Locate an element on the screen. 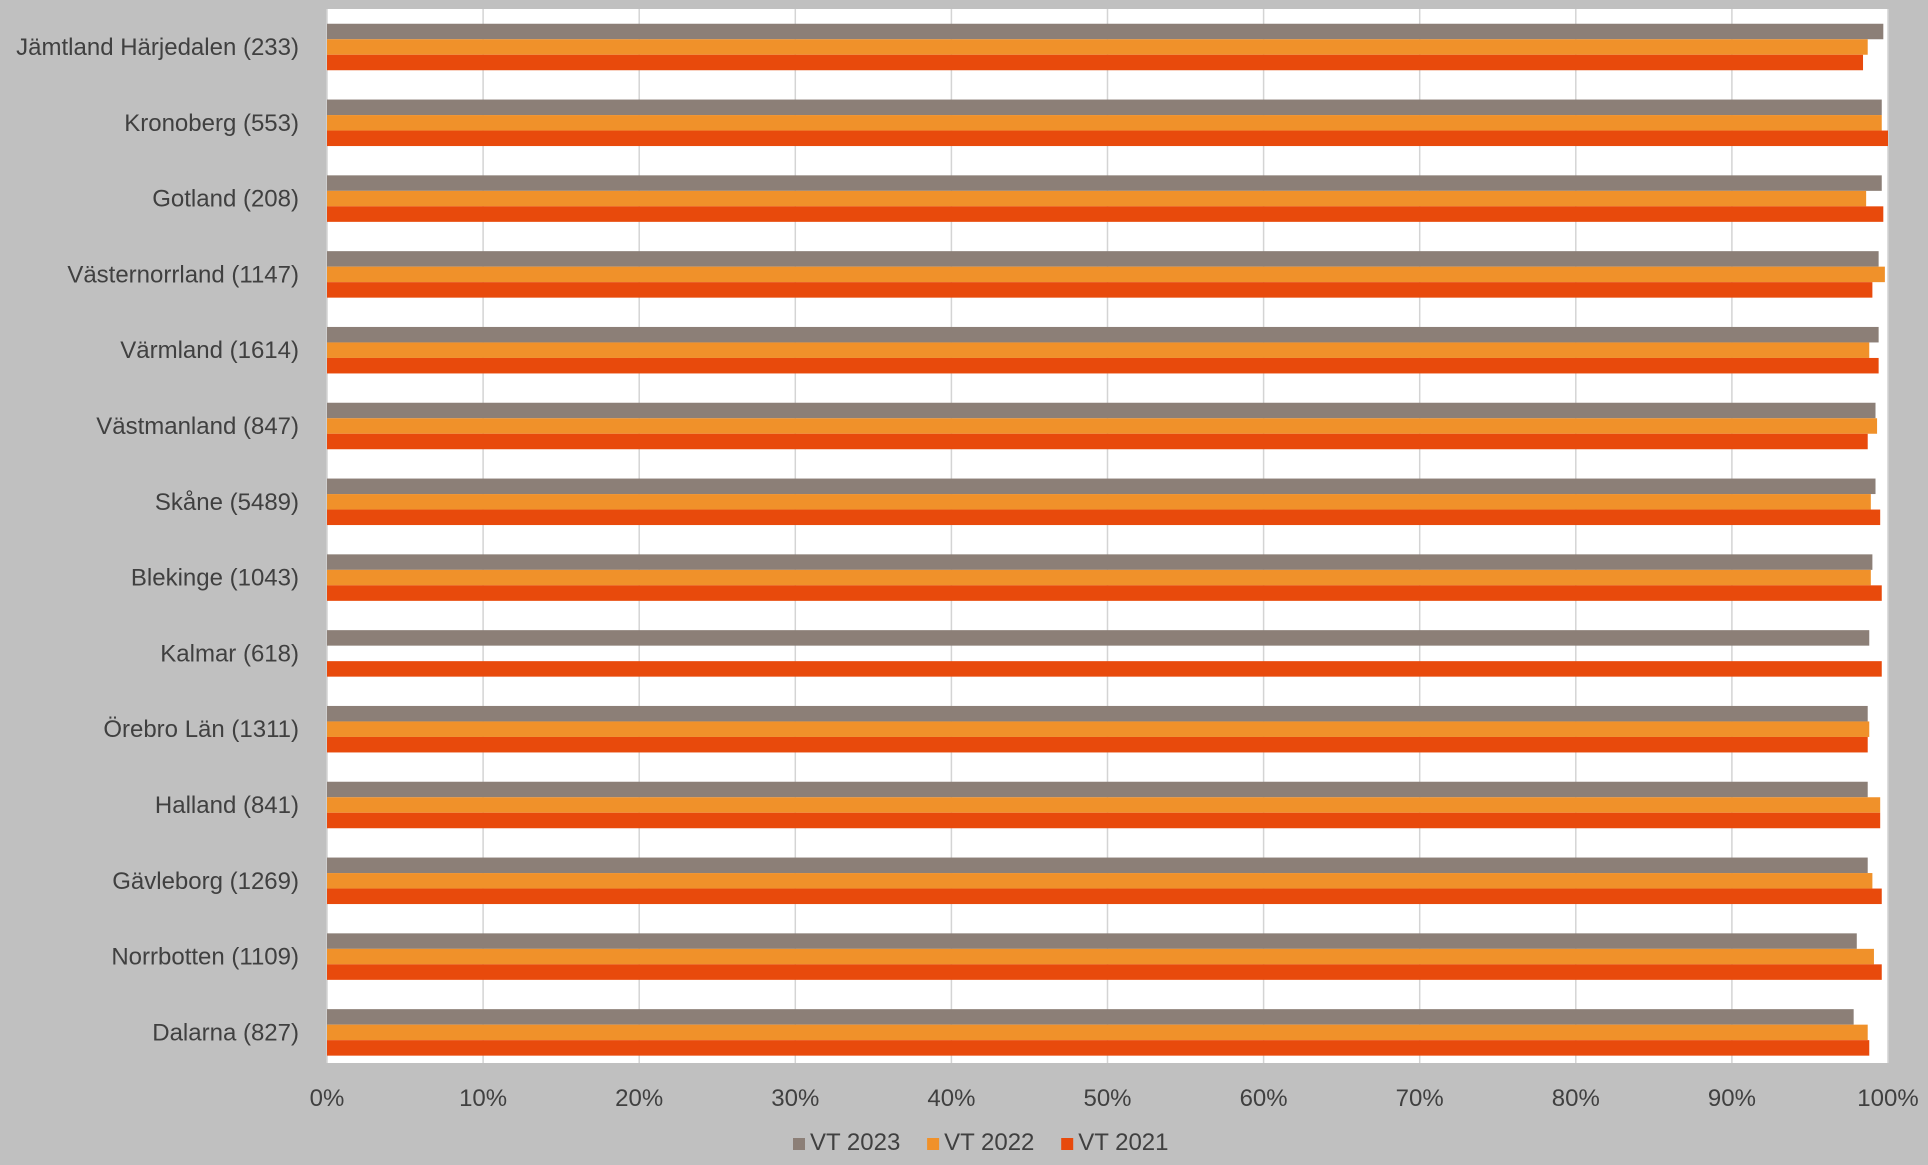  legend-label: VT 2021 is located at coordinates (1123, 1142).